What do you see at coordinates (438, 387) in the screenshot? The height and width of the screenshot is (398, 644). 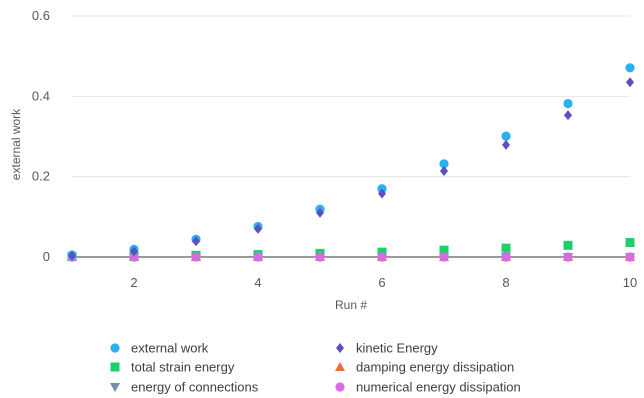 I see `legend-label: numerical energy dissipation` at bounding box center [438, 387].